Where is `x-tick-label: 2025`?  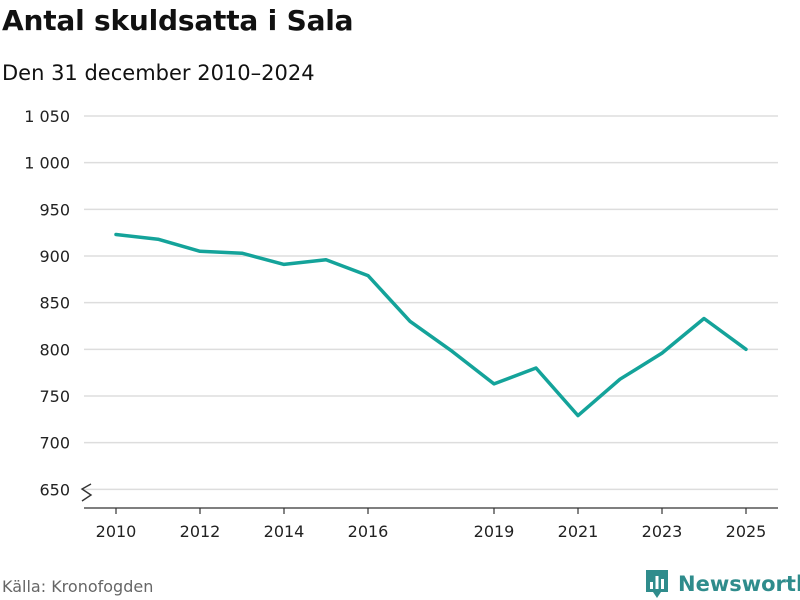 x-tick-label: 2025 is located at coordinates (746, 531).